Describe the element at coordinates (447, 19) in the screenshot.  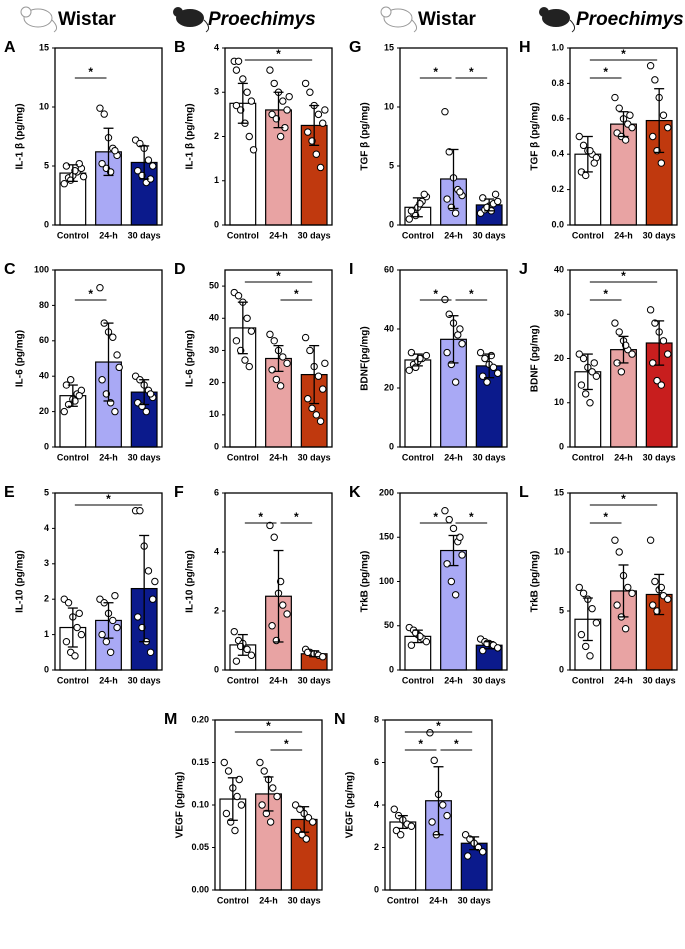
I see `strain-header: Wistar` at that location.